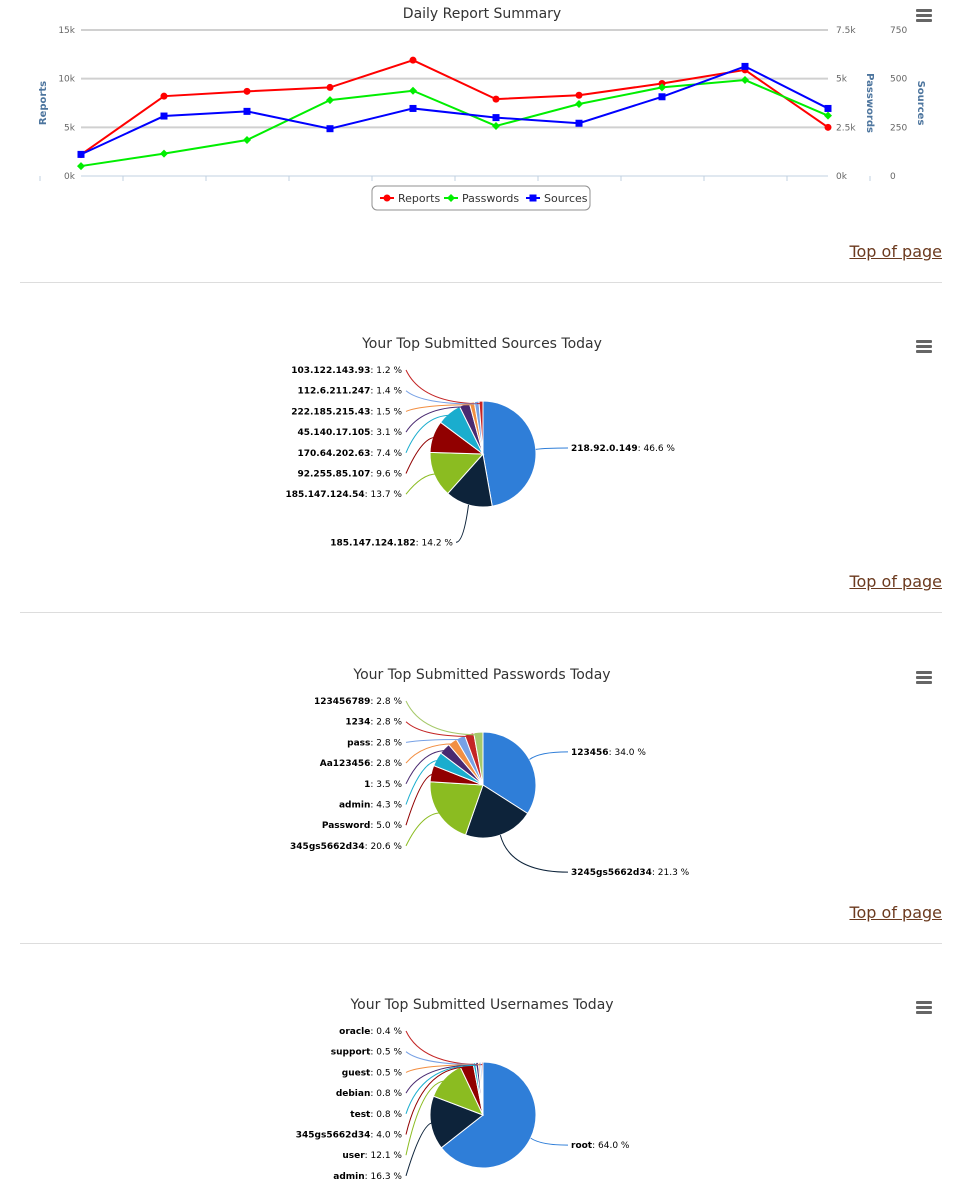 Image resolution: width=978 pixels, height=1204 pixels. I want to click on series-line-passwords, so click(454, 123).